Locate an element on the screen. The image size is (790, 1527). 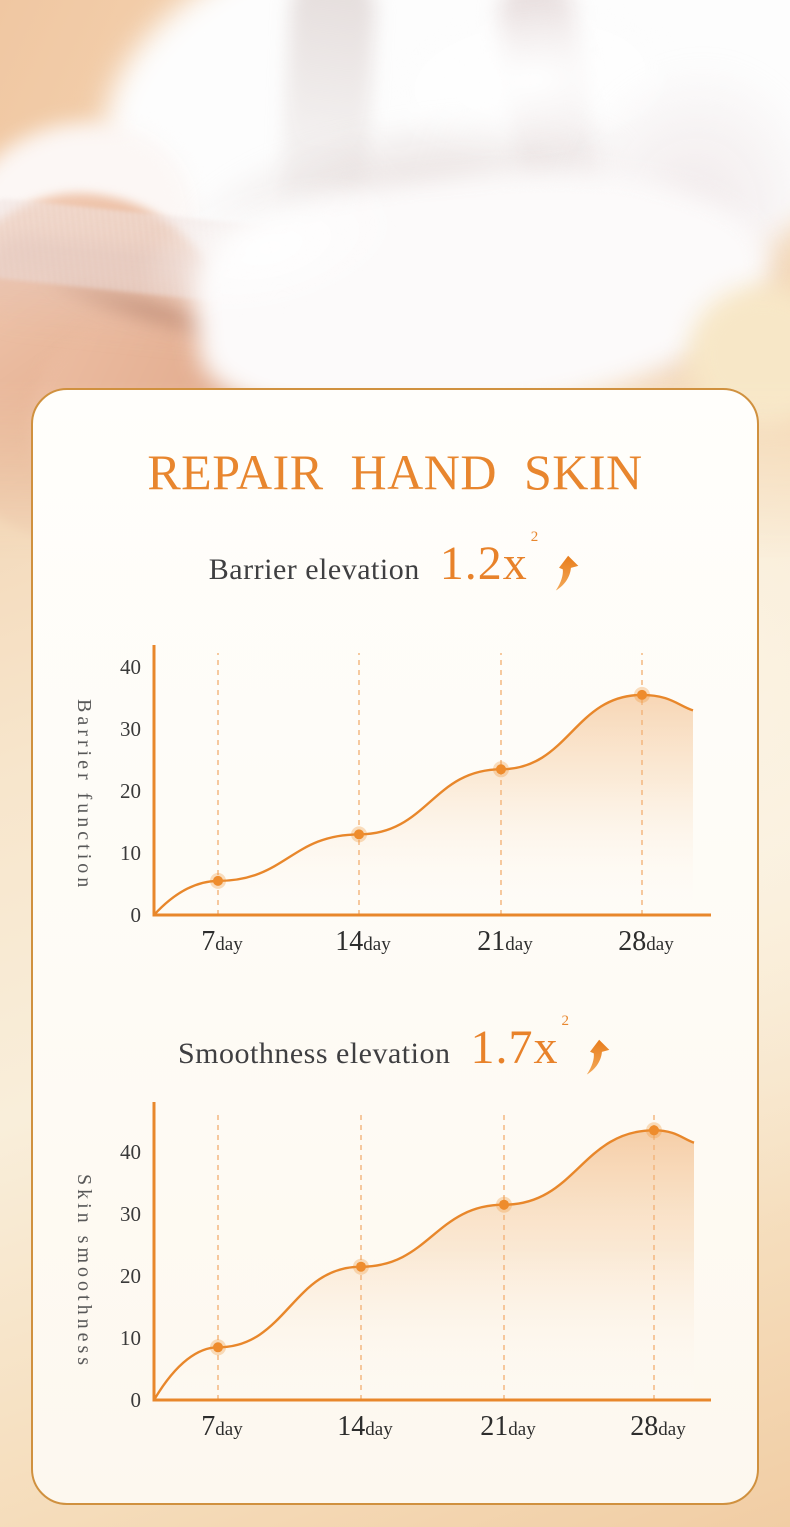
y-axis-title: Barrier function is located at coordinates (84, 795).